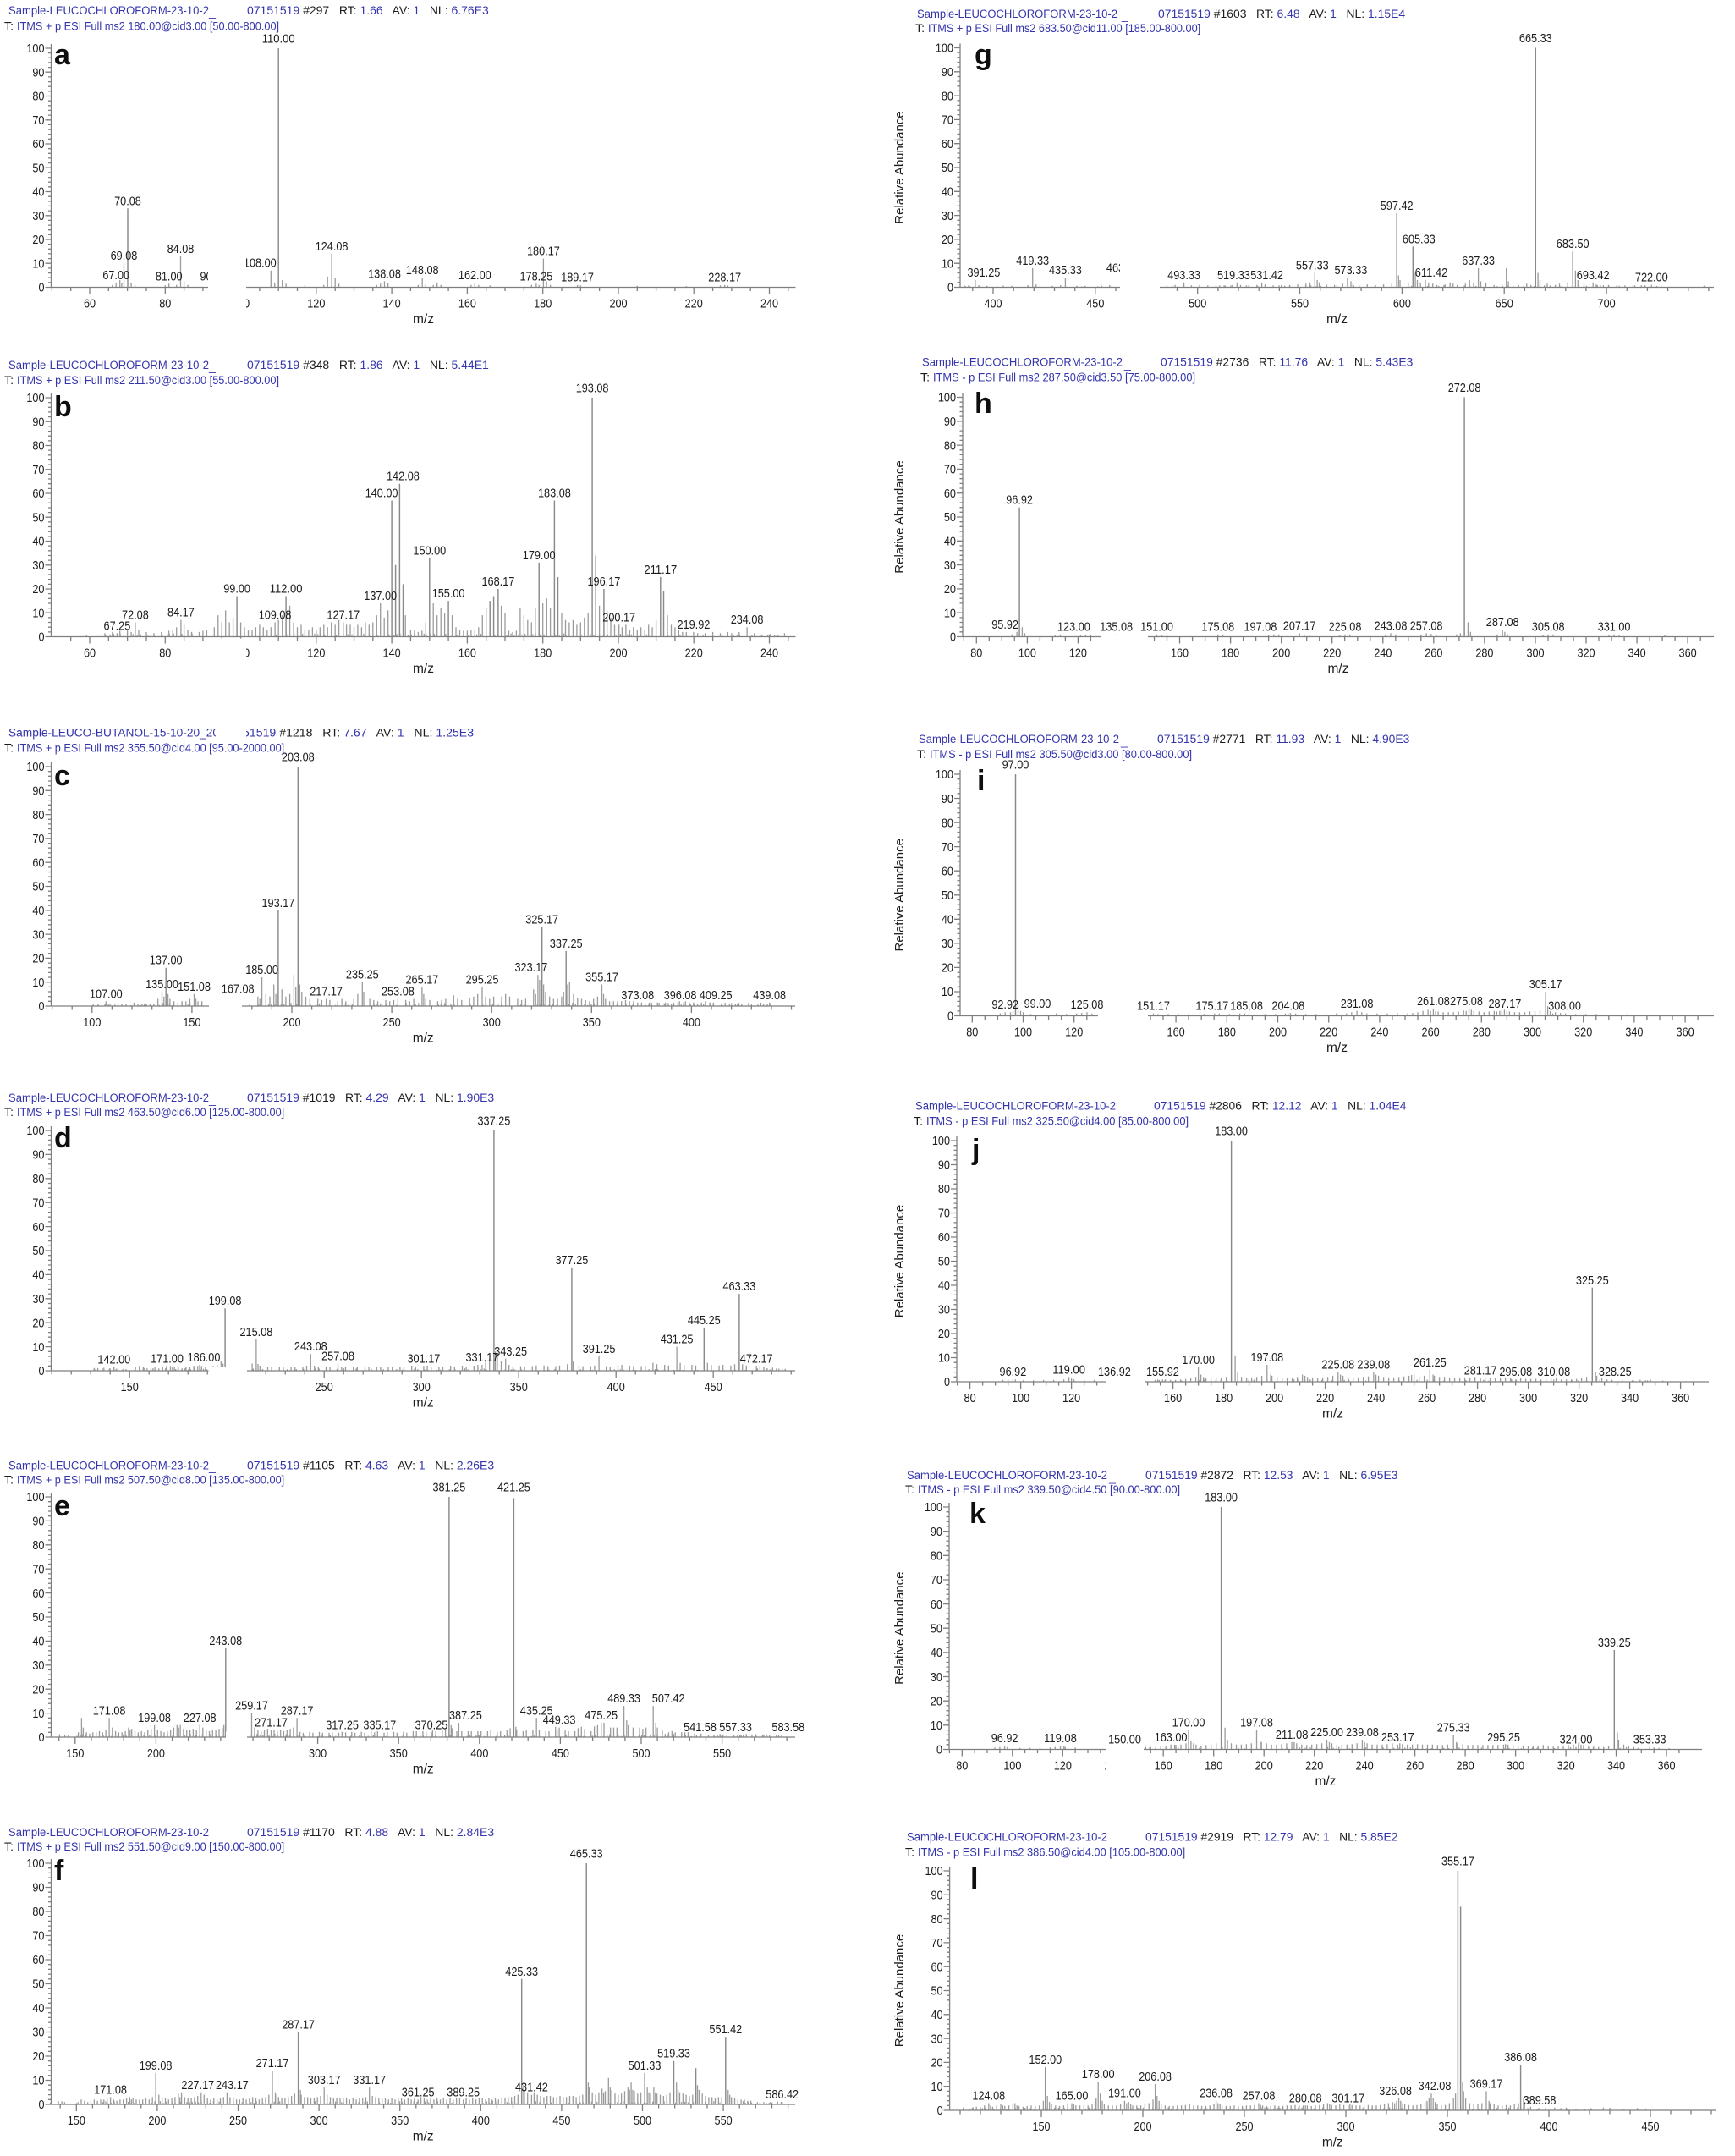 This screenshot has height=2156, width=1735. What do you see at coordinates (974, 1879) in the screenshot?
I see `svg-text: l` at bounding box center [974, 1879].